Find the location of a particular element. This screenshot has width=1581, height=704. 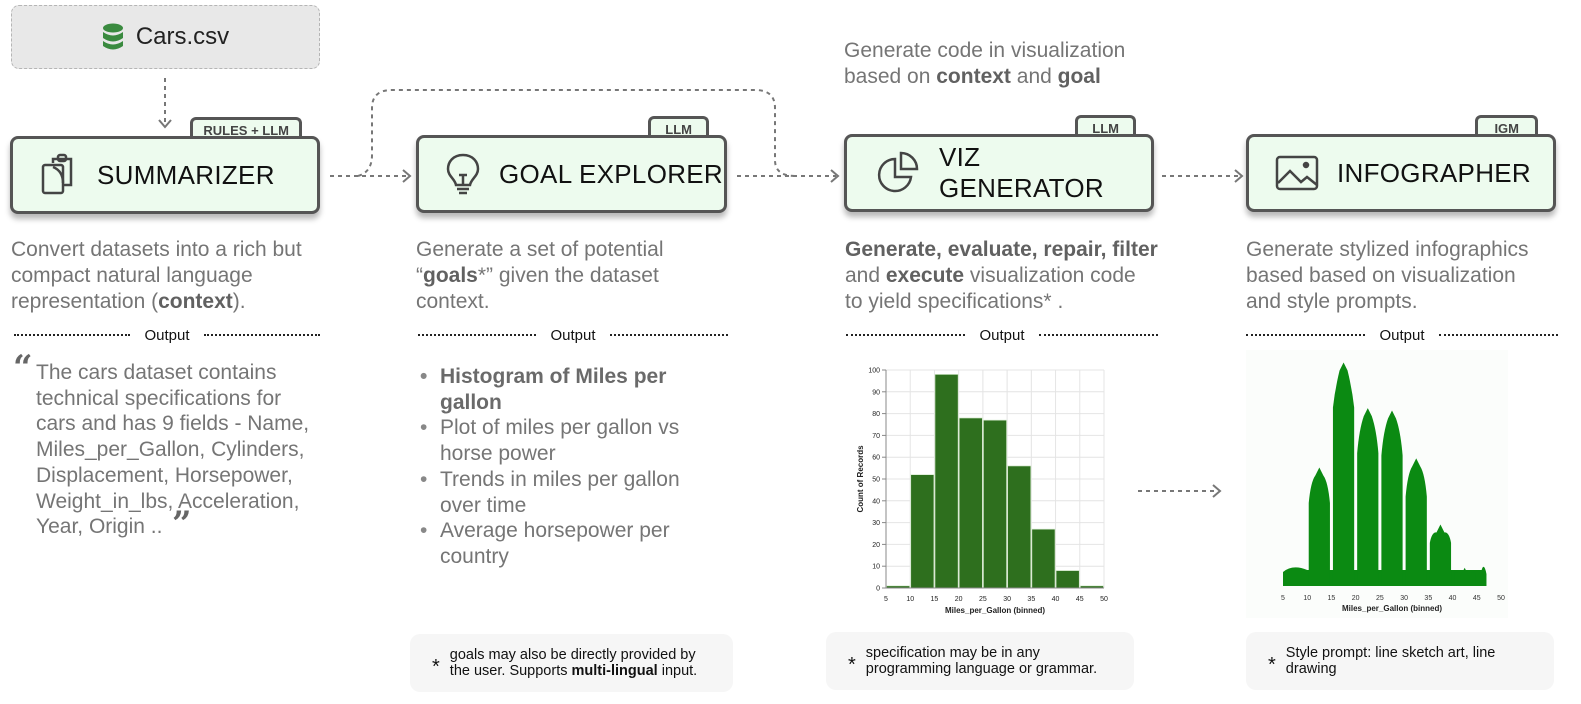

svg-text: 70 is located at coordinates (876, 436).